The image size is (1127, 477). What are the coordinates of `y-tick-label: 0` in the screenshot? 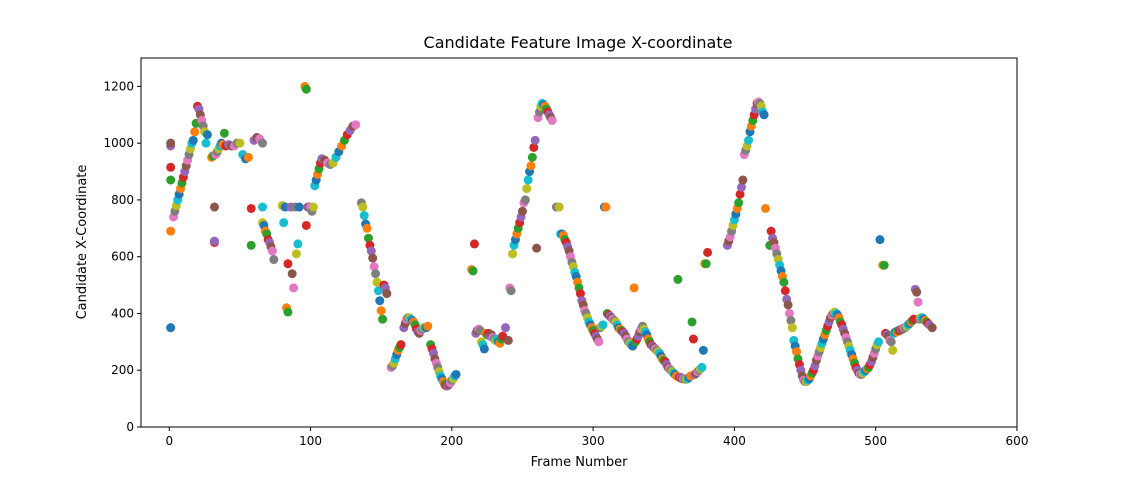 It's located at (130, 427).